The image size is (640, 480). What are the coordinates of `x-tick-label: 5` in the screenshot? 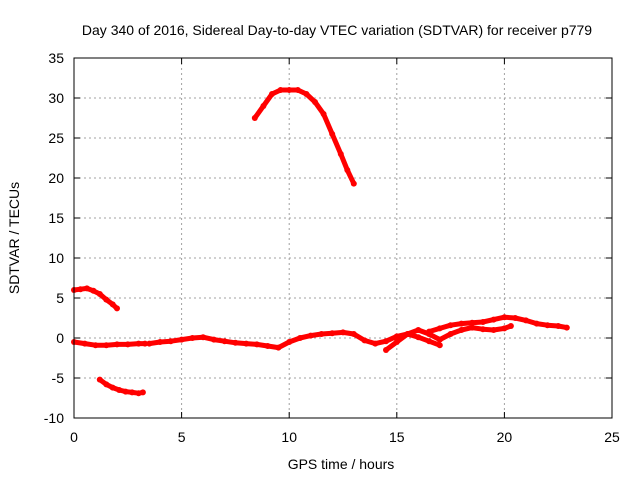 It's located at (182, 437).